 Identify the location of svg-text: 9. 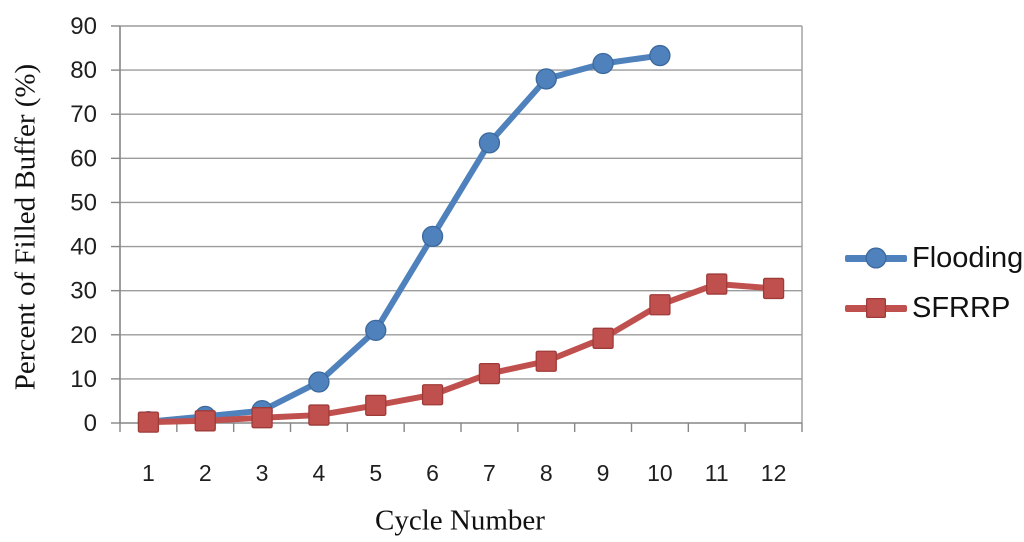
(603, 473).